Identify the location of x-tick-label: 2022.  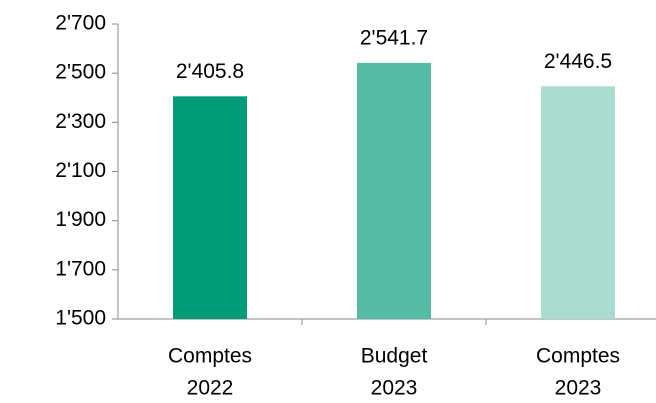
(210, 388).